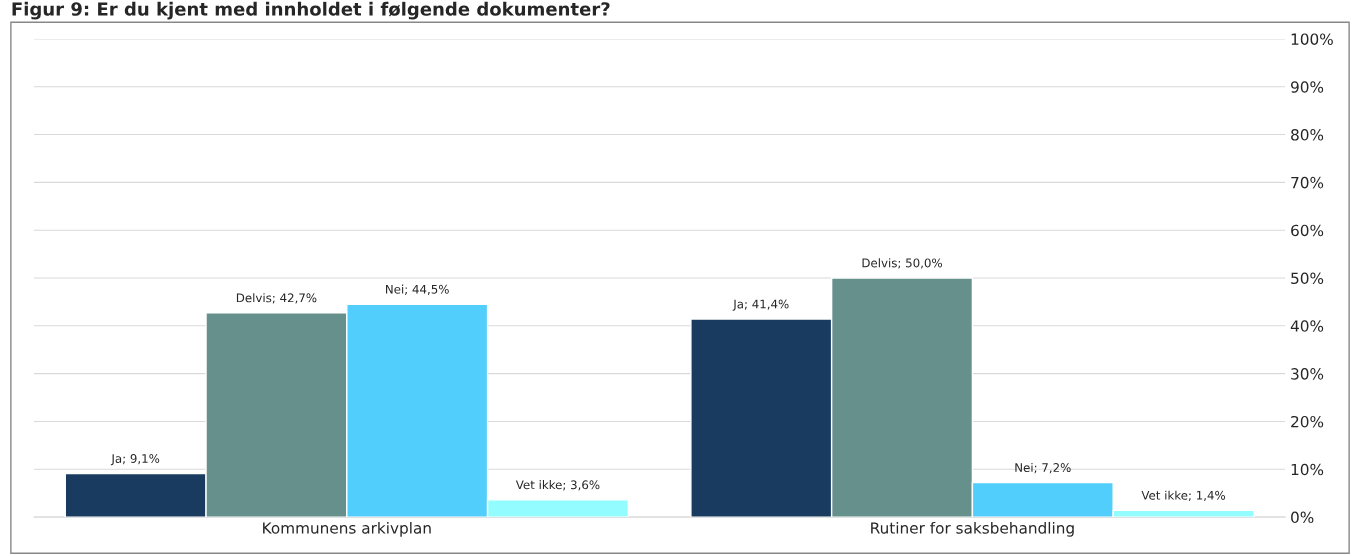 This screenshot has width=1360, height=556. I want to click on data-label: Vet ikke; 1,4%, so click(1183, 495).